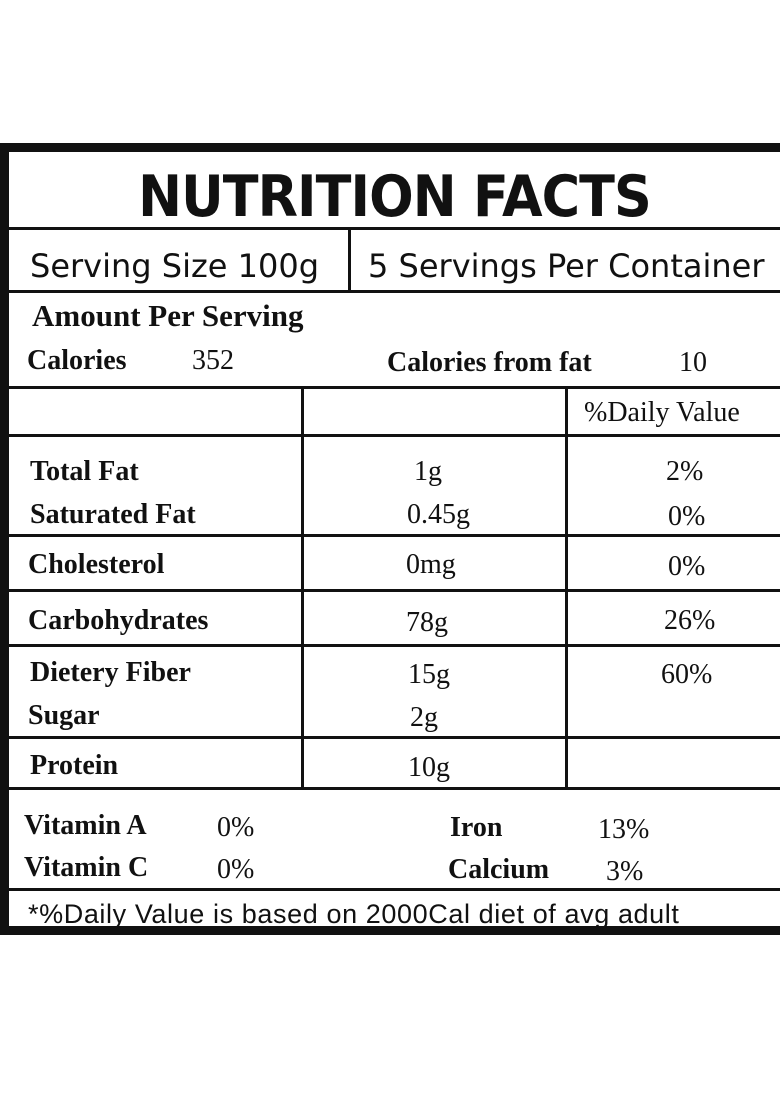 The image size is (780, 1108). What do you see at coordinates (566, 266) in the screenshot?
I see `servings-per-container: 5 Servings Per Container` at bounding box center [566, 266].